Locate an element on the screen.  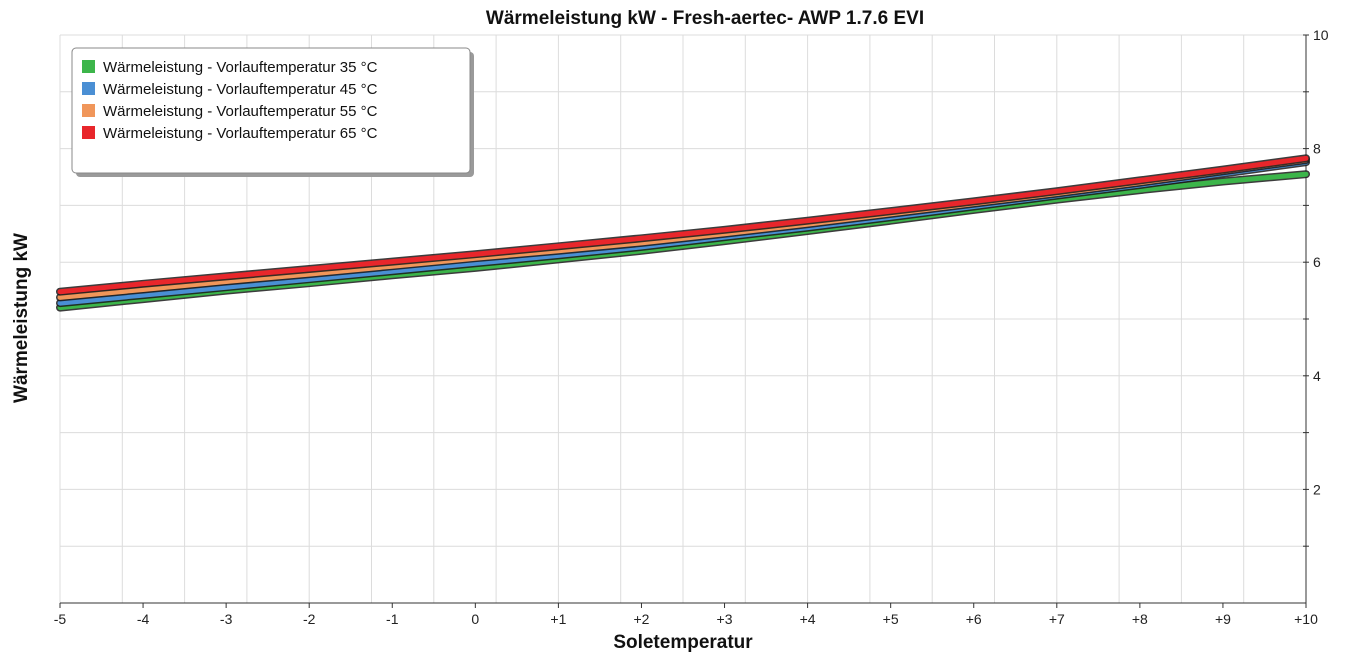
y-tick-label: 2 is located at coordinates (1317, 489).